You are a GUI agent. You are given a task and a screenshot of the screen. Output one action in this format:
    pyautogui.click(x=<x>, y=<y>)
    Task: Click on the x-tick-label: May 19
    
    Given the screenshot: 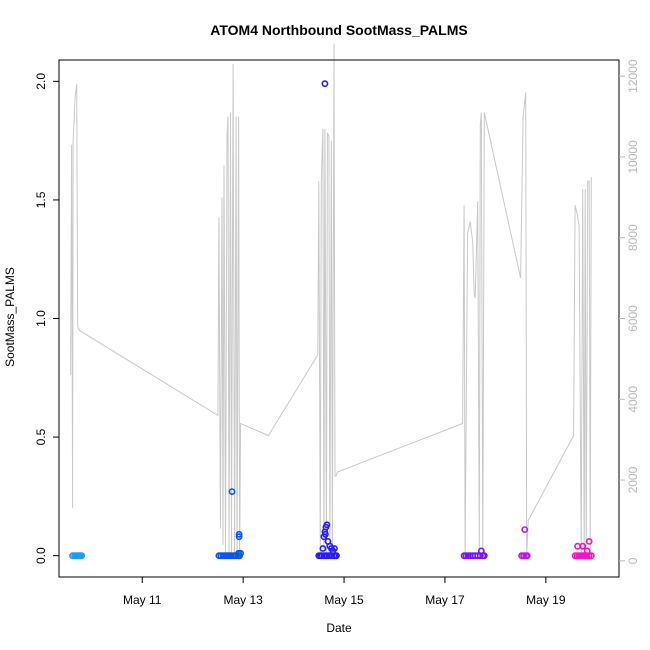 What is the action you would take?
    pyautogui.click(x=546, y=600)
    